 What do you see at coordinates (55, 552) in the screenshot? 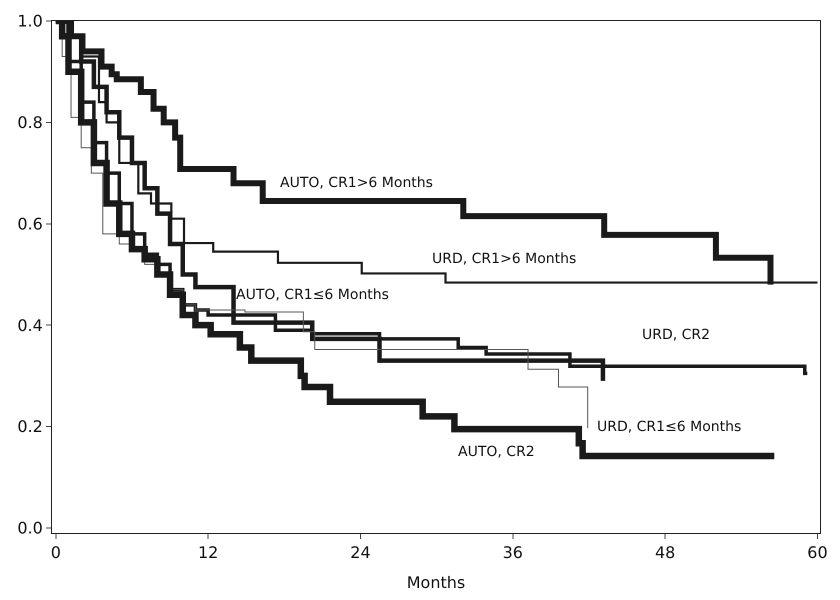
I see `x-tick-label: 0` at bounding box center [55, 552].